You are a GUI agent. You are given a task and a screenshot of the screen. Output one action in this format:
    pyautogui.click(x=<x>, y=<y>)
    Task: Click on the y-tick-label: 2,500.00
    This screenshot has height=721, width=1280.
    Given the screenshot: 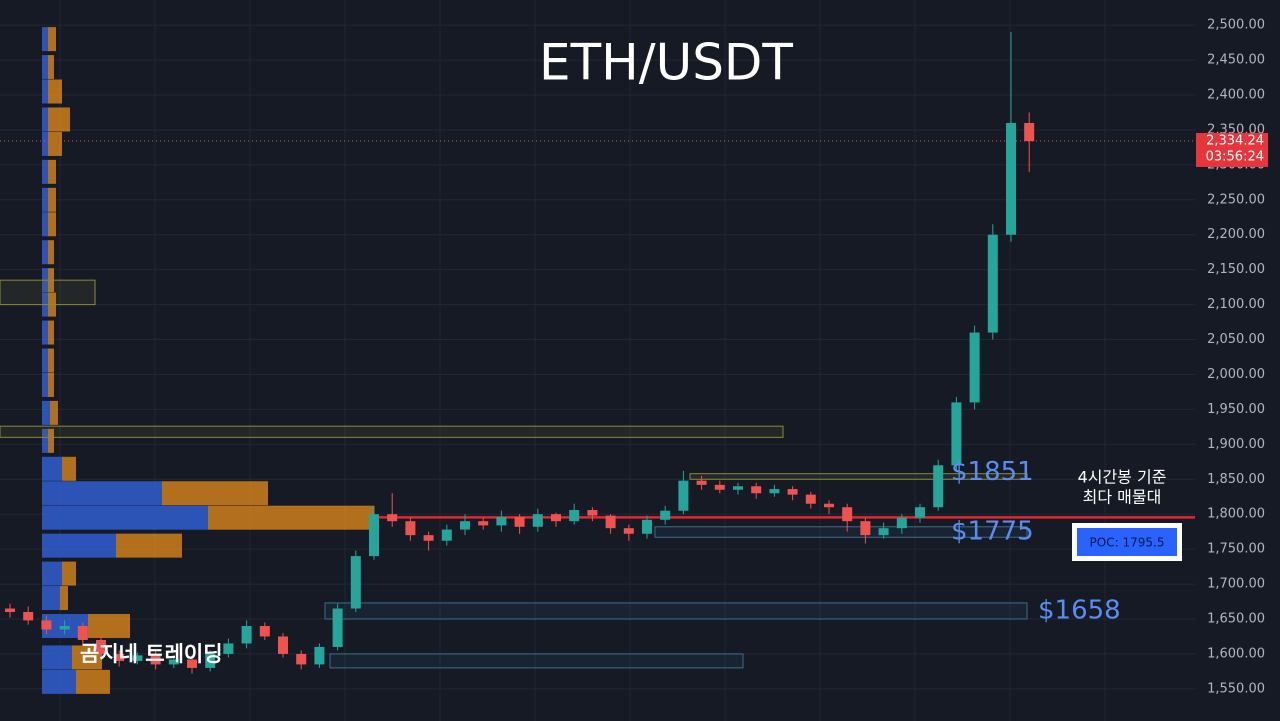 What is the action you would take?
    pyautogui.click(x=1236, y=25)
    